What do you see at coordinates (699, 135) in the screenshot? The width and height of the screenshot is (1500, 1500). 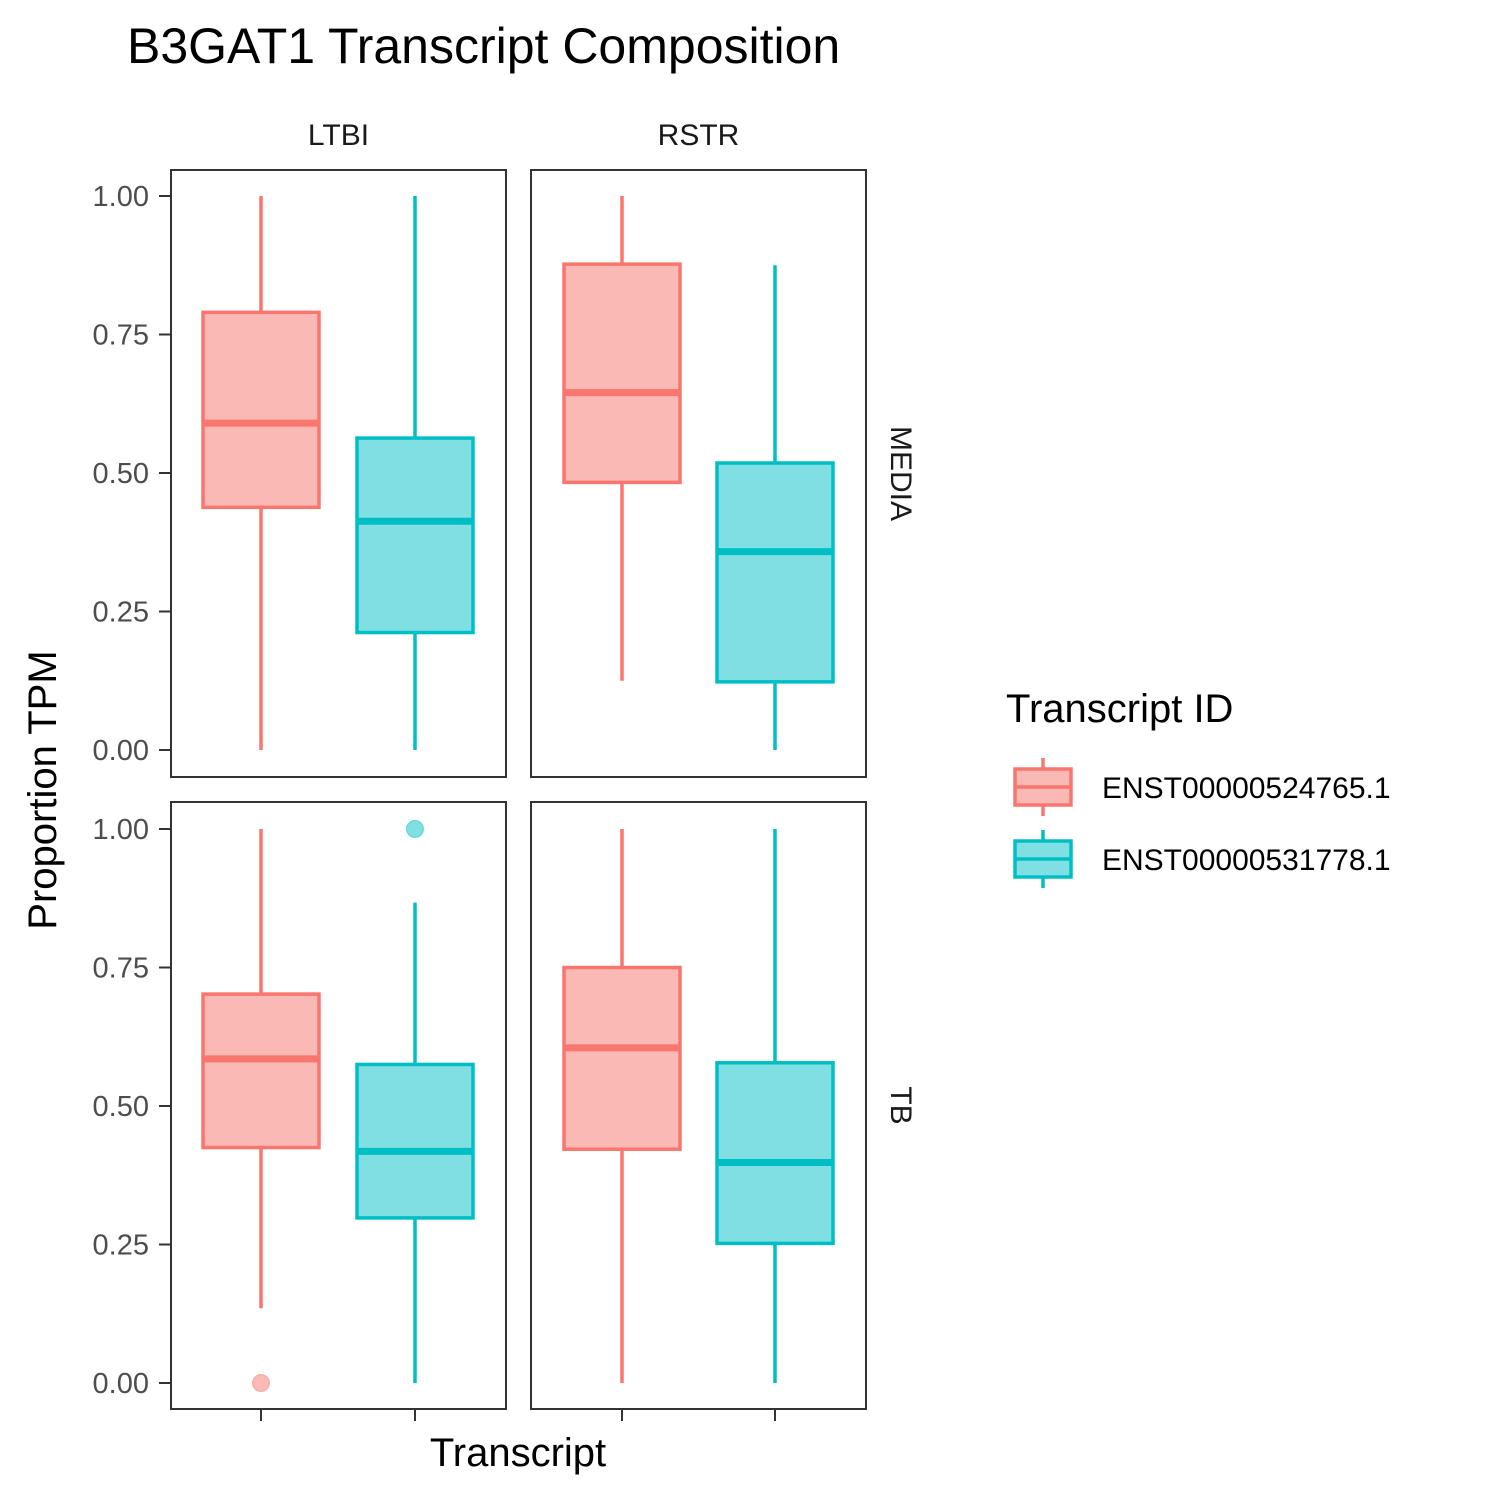 I see `facet-col-label: RSTR` at bounding box center [699, 135].